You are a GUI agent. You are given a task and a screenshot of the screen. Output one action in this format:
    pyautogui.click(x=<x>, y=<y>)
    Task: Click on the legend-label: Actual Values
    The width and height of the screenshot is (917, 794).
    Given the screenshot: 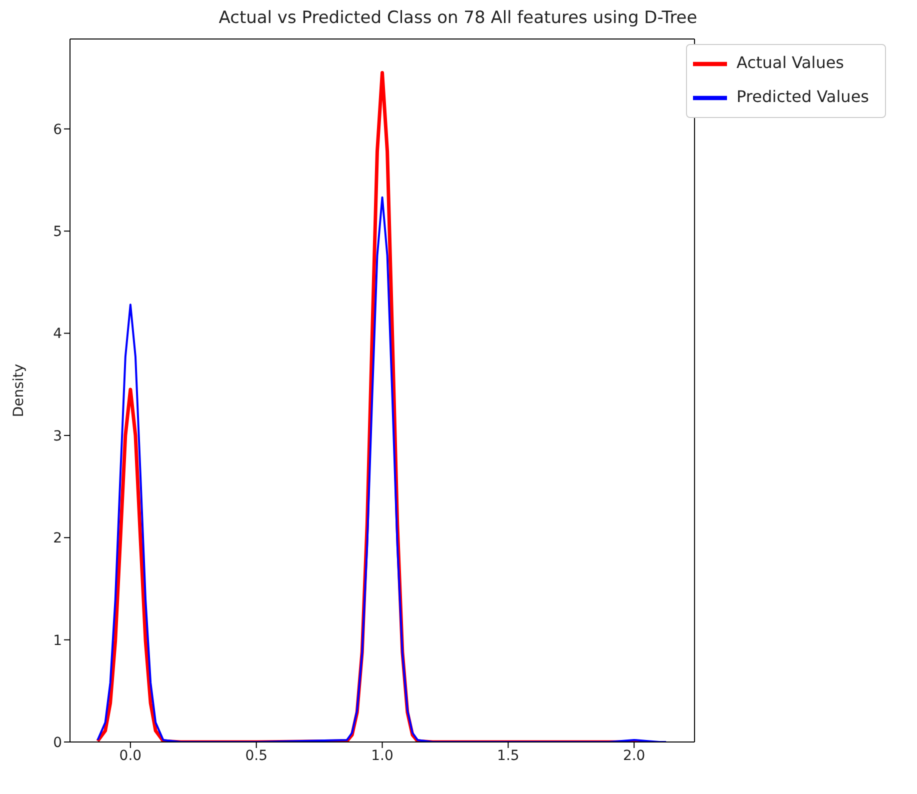 What is the action you would take?
    pyautogui.click(x=790, y=62)
    